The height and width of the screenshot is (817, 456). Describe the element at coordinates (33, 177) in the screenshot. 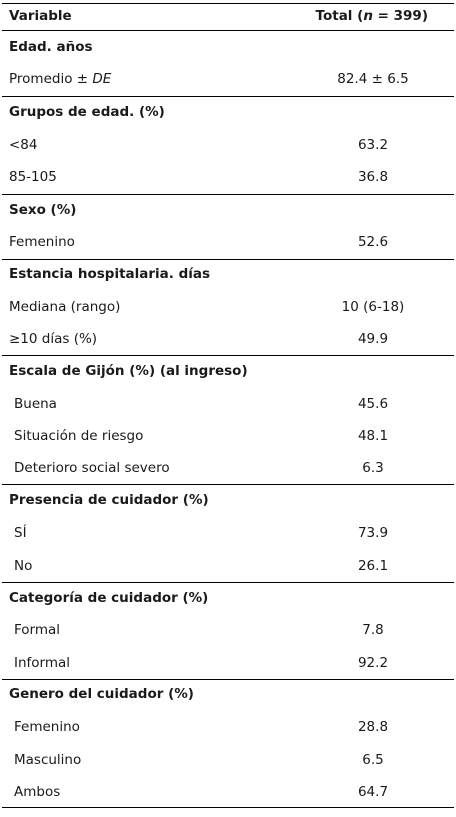

I see `row-label: 85-105` at that location.